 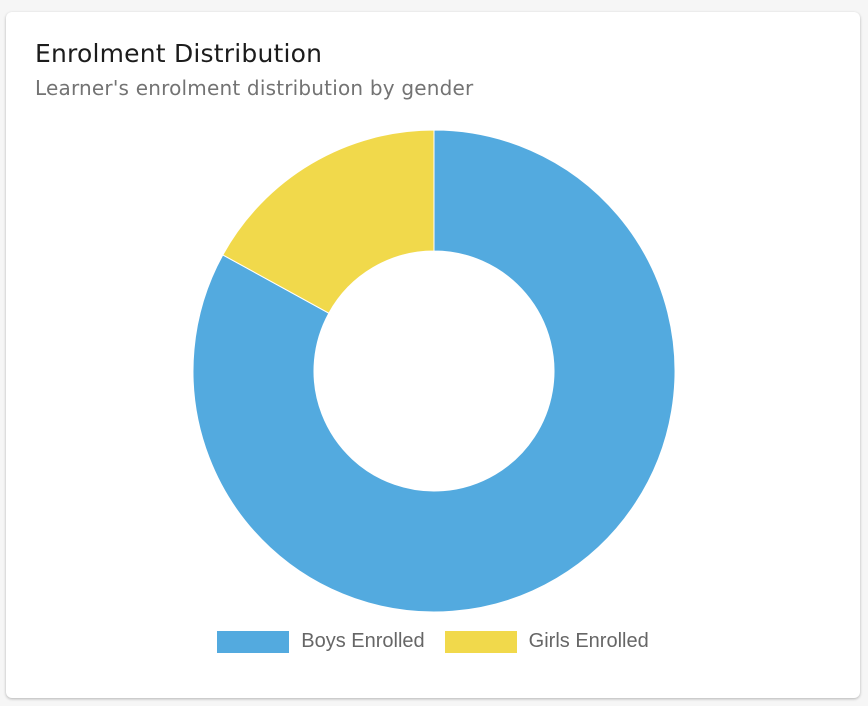 I want to click on card-title: Enrolment Distribution, so click(x=179, y=53).